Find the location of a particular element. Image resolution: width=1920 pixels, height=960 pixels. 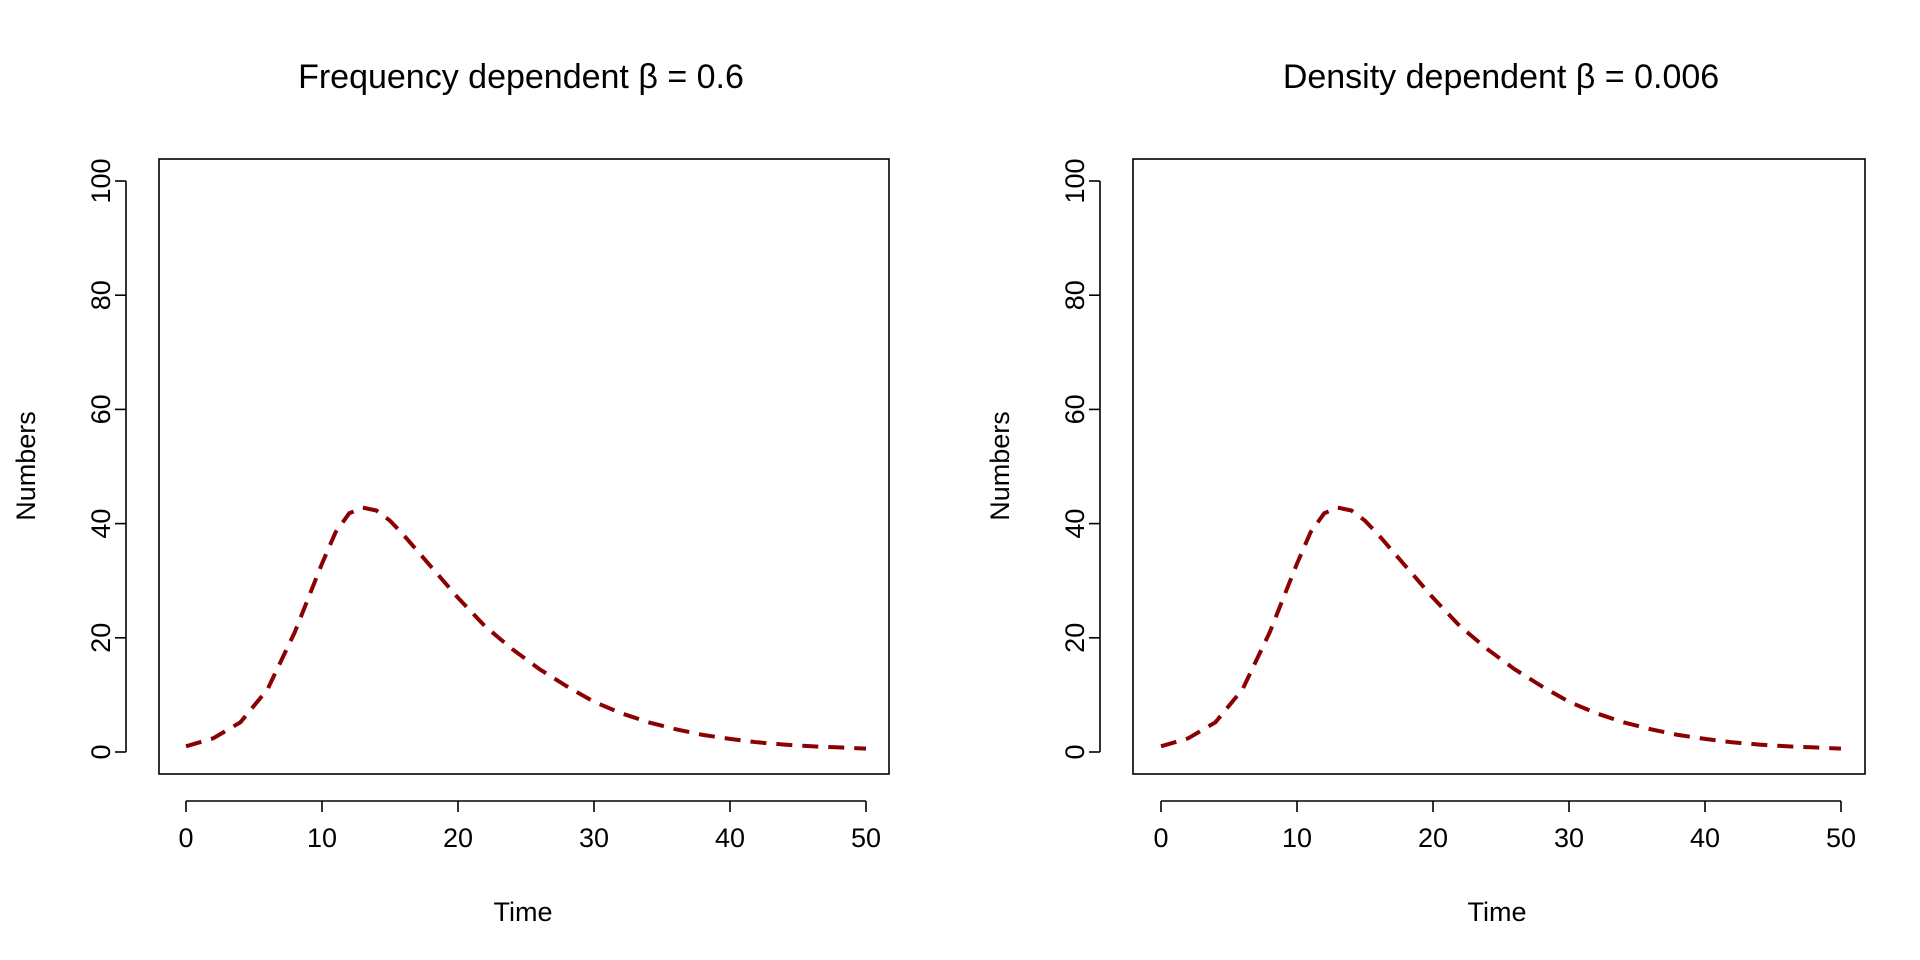

chart-title: Frequency dependent β = 0.6 is located at coordinates (521, 77).